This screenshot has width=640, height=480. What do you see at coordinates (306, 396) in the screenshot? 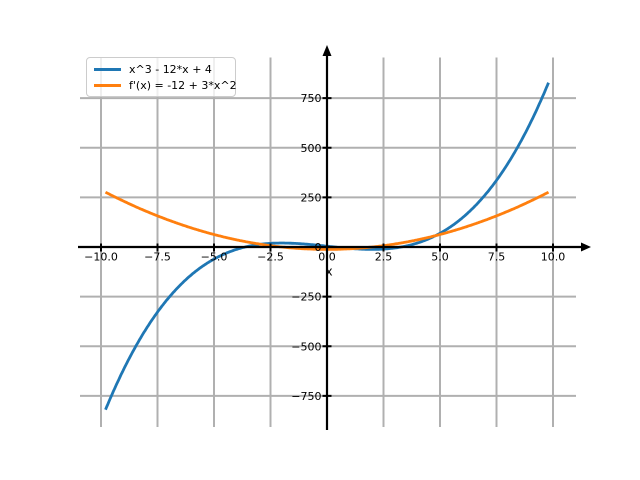
I see `y-tick-label: −750` at bounding box center [306, 396].